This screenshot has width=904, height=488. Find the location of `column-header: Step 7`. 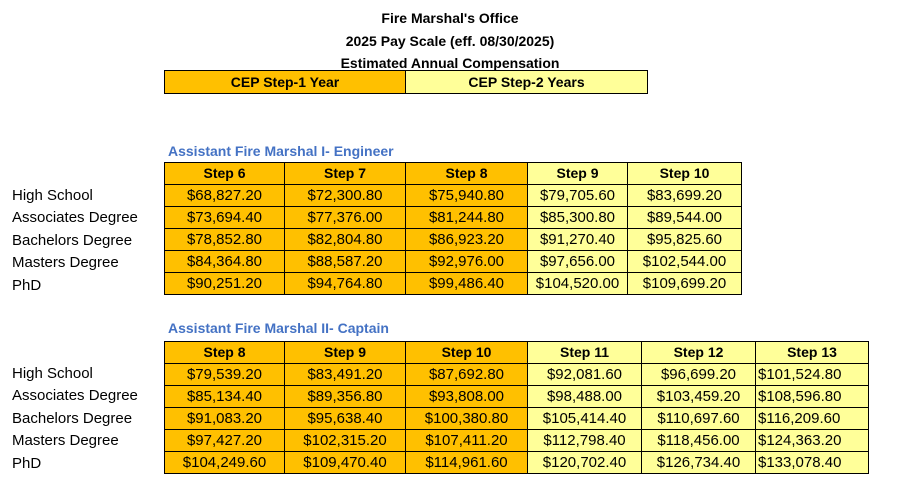

column-header: Step 7 is located at coordinates (345, 173).